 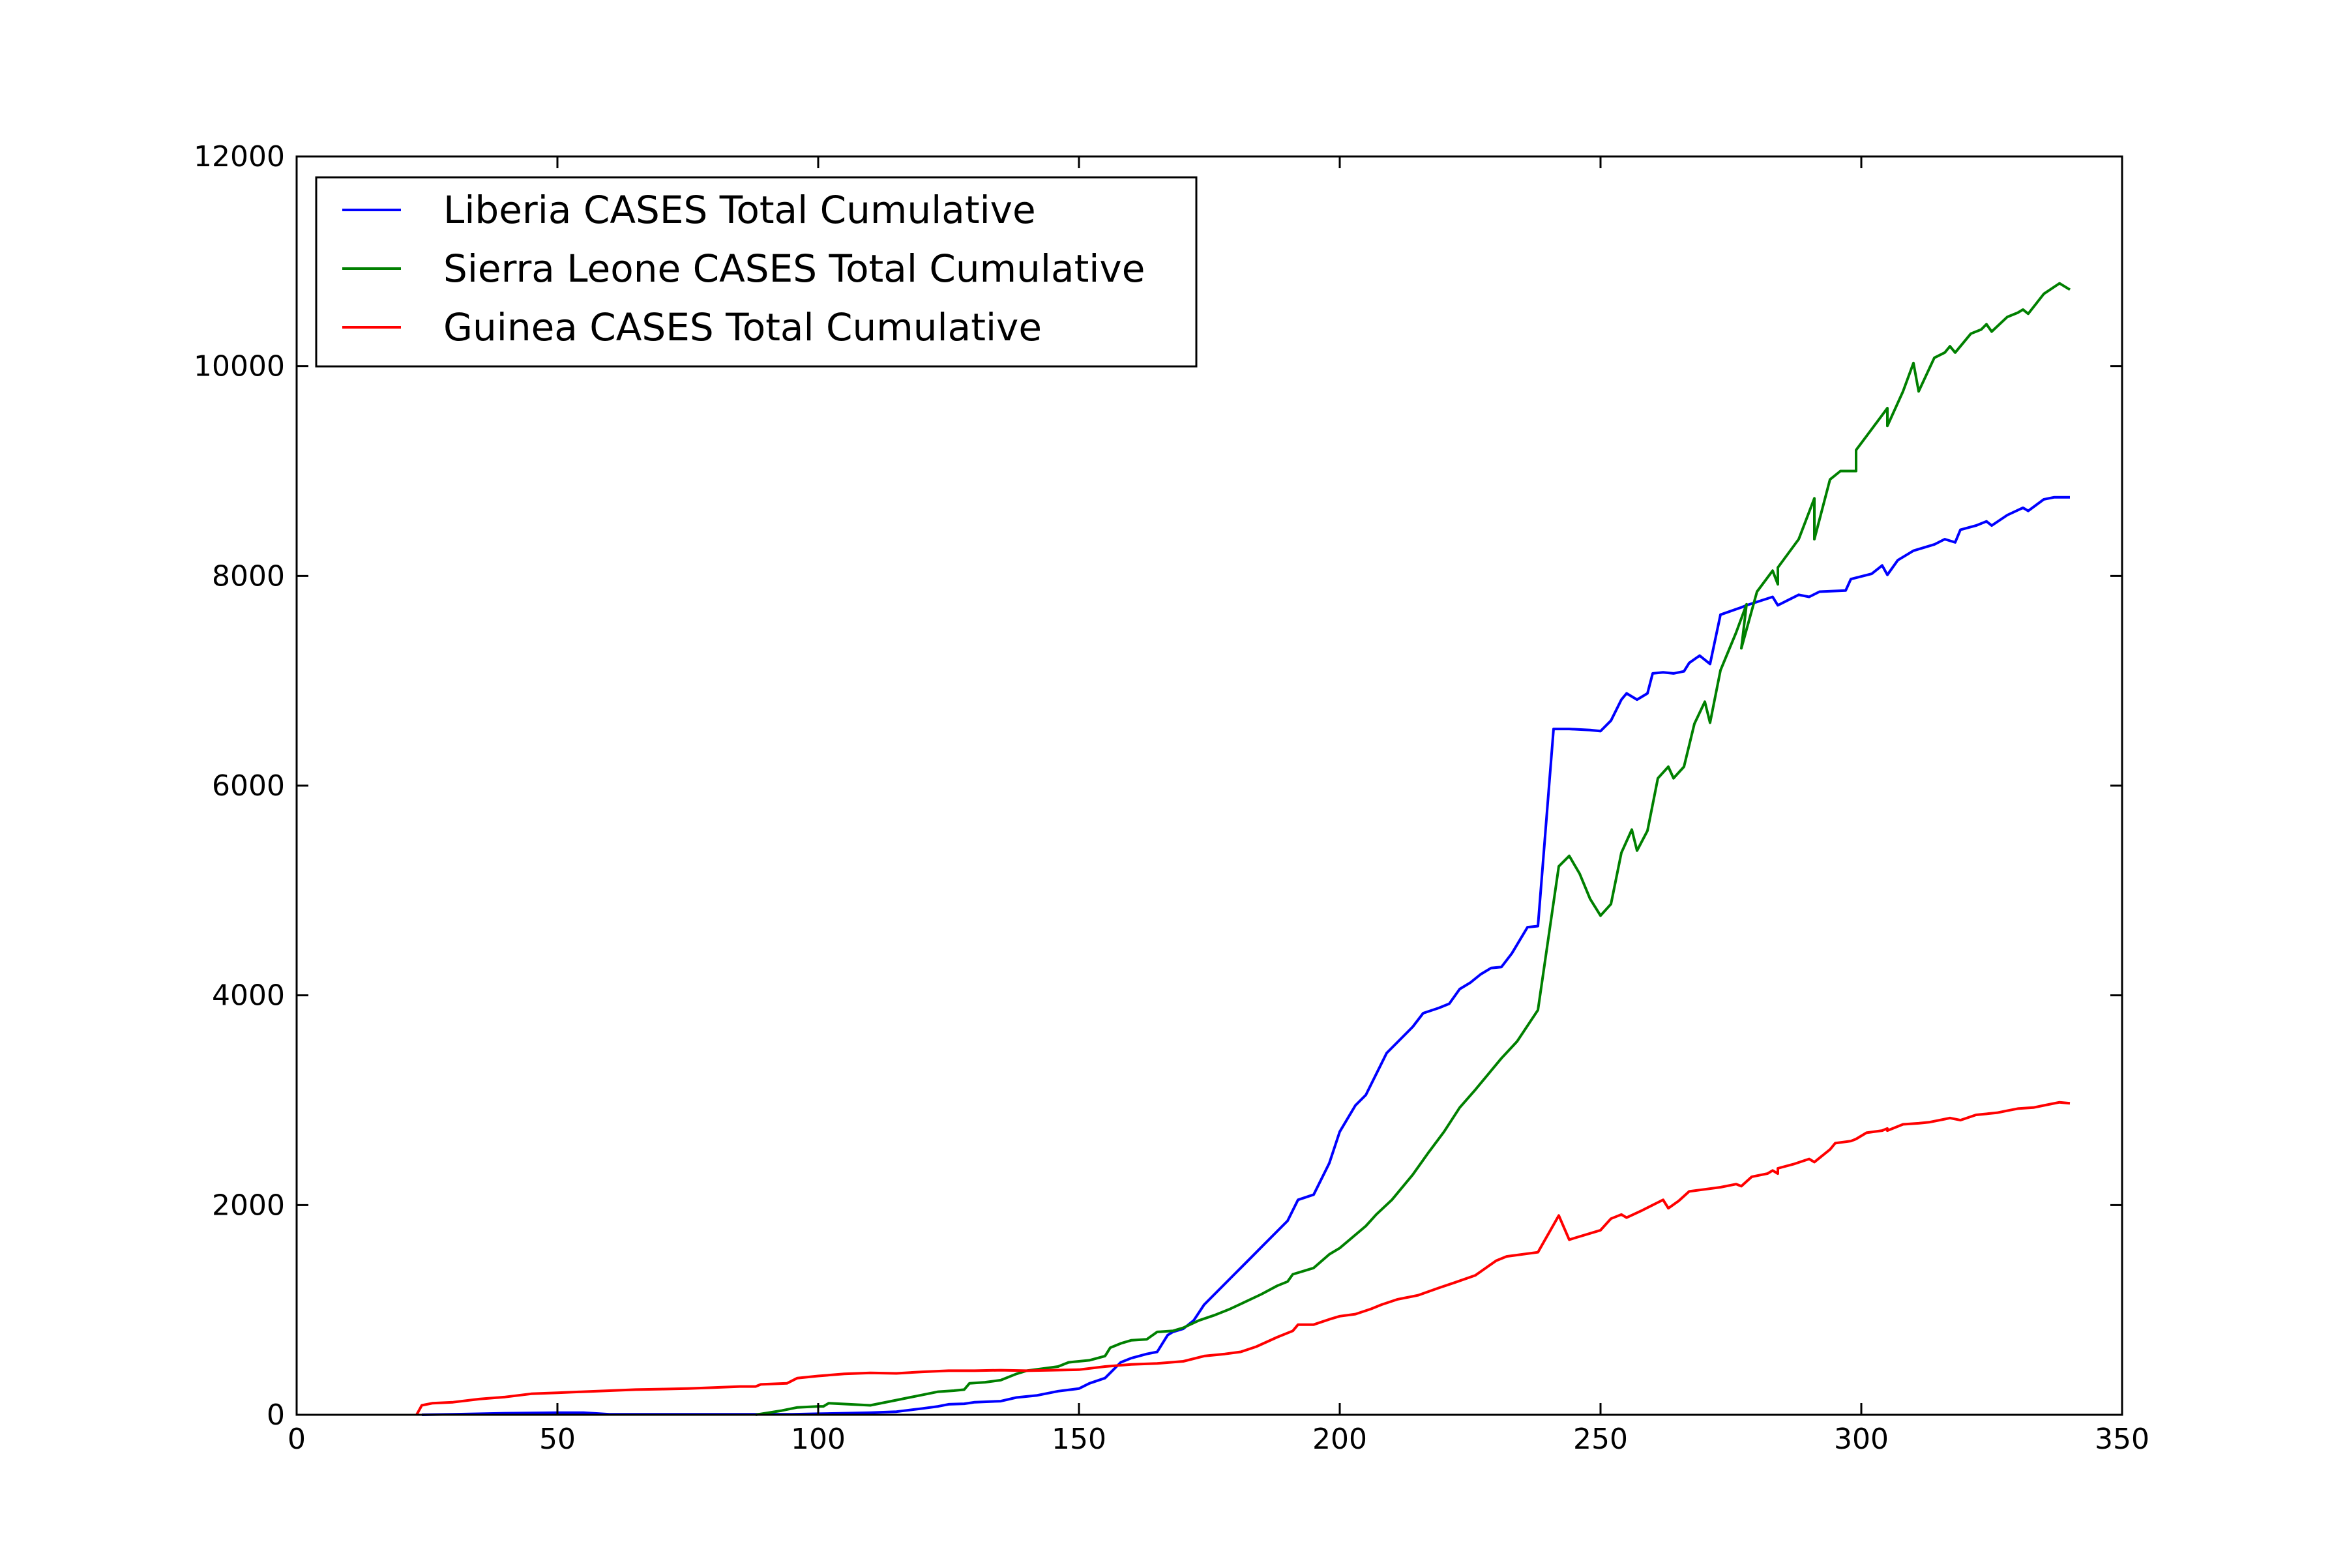 What do you see at coordinates (297, 1440) in the screenshot?
I see `x-tick-label: 0` at bounding box center [297, 1440].